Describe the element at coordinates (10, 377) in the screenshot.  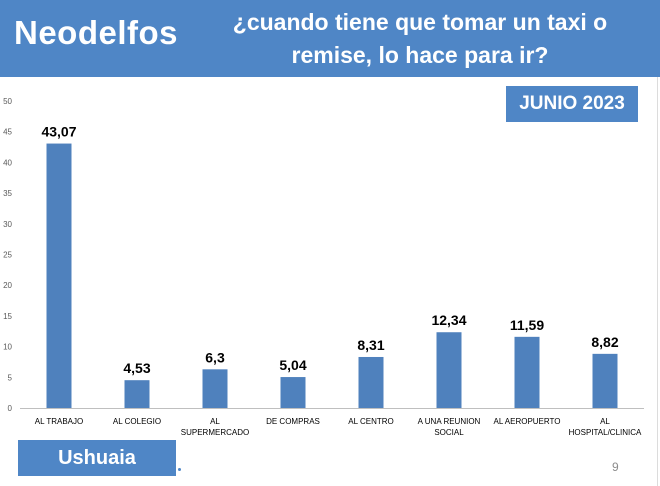
I see `y-tick-label: 5` at that location.